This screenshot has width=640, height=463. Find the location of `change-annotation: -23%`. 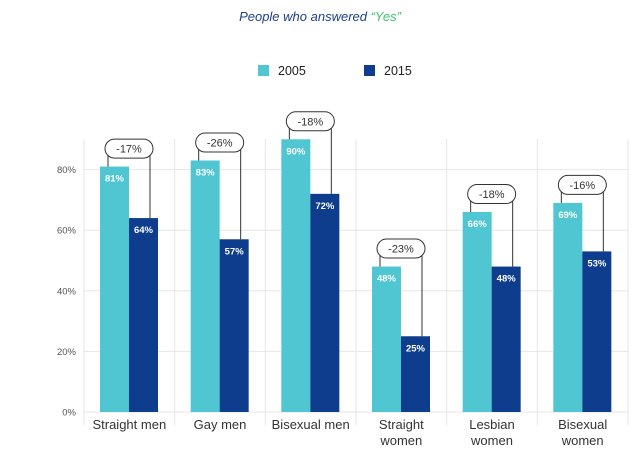

change-annotation: -23% is located at coordinates (401, 287).